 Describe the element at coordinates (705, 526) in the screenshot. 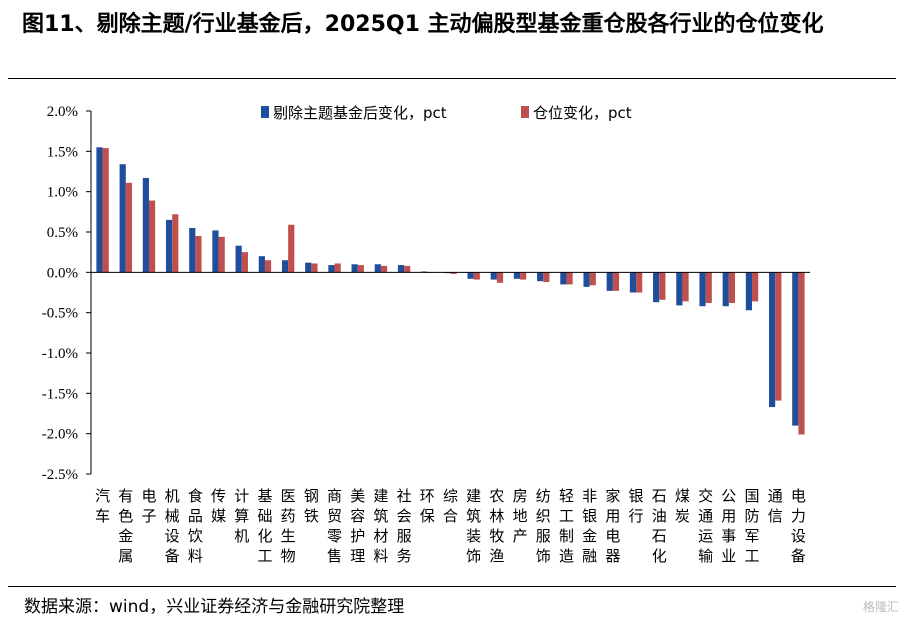

I see `category-label: 交通运输` at that location.